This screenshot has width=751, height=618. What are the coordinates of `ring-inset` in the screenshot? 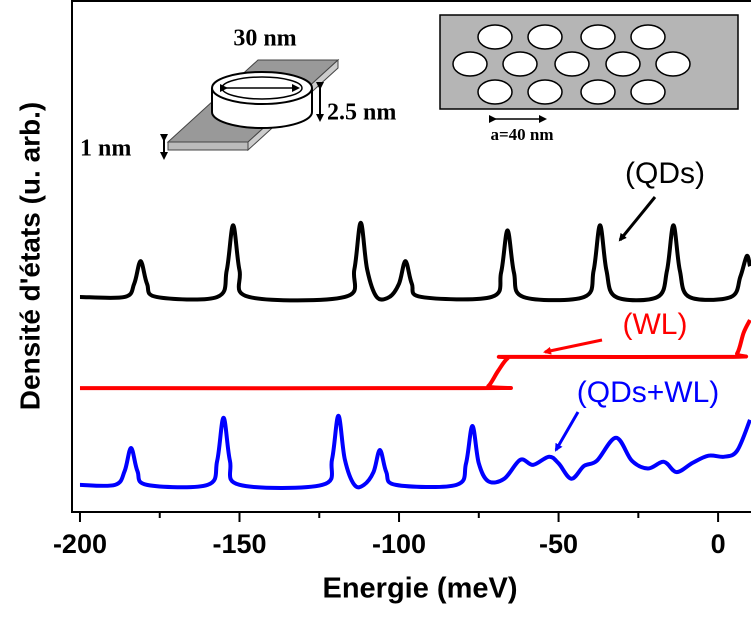 It's located at (250, 109).